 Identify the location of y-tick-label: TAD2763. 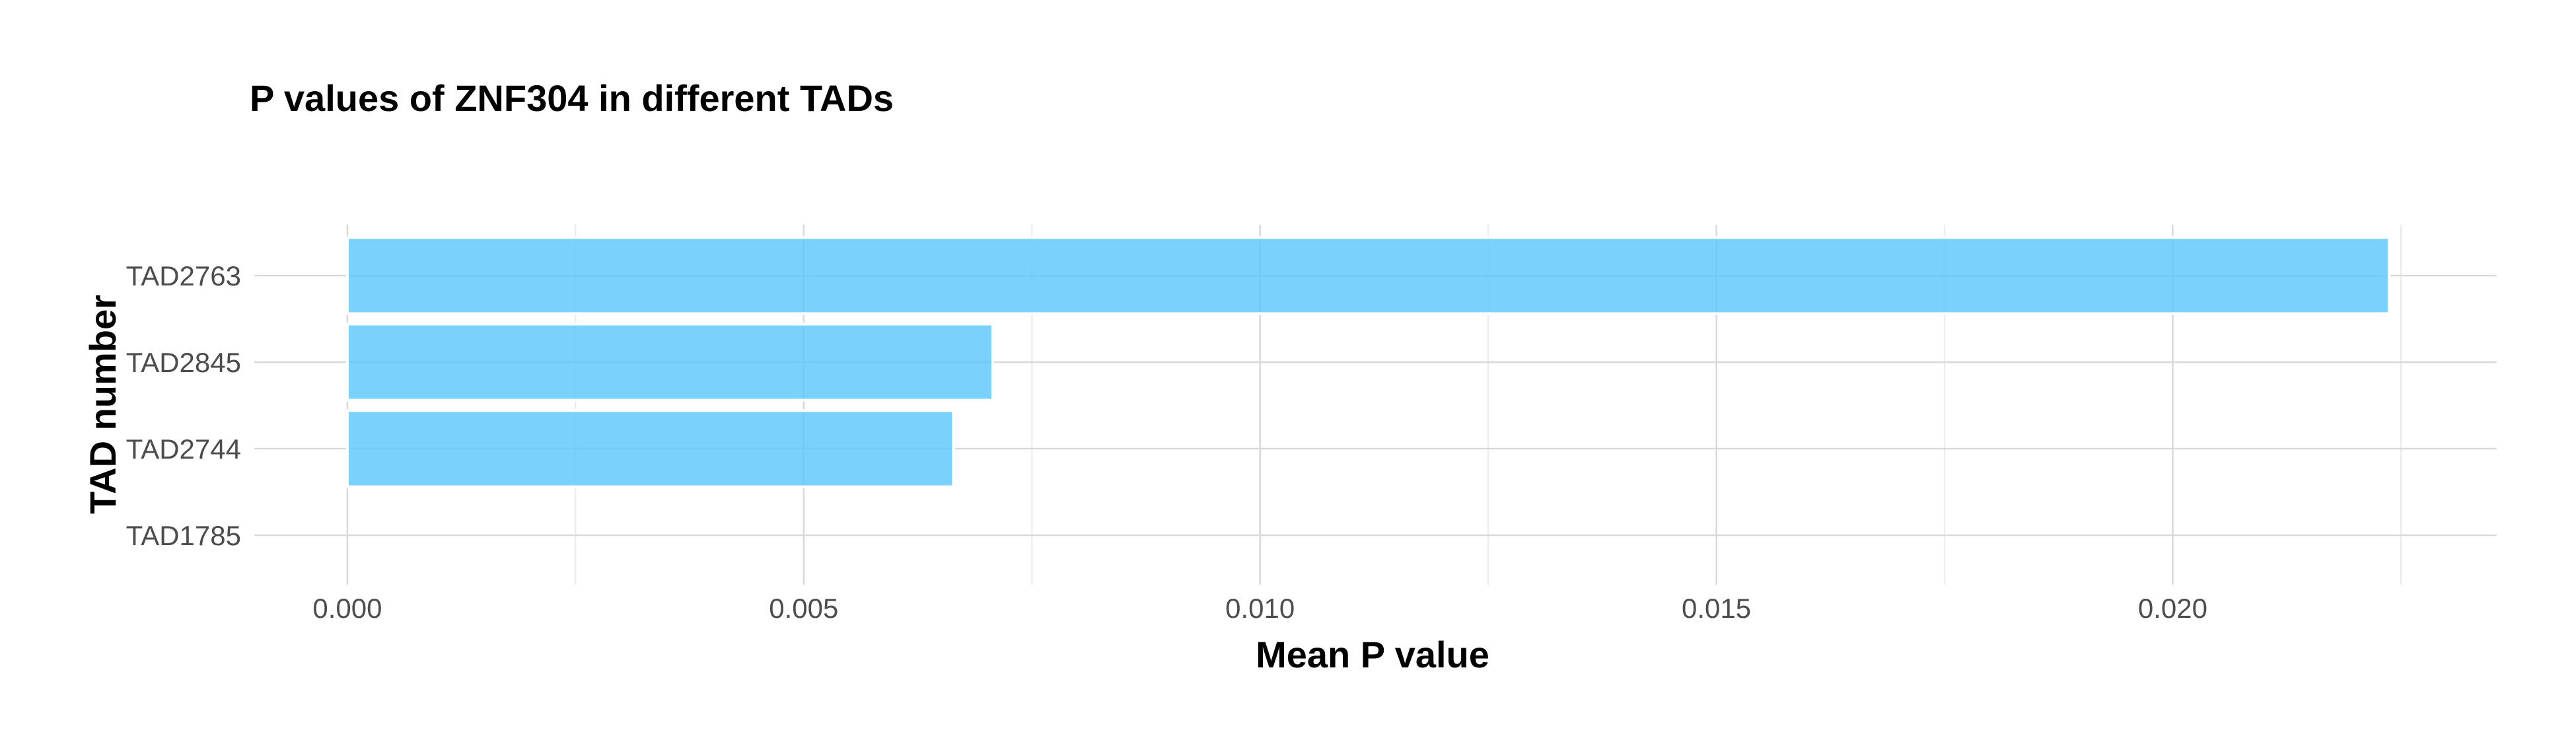
(184, 275).